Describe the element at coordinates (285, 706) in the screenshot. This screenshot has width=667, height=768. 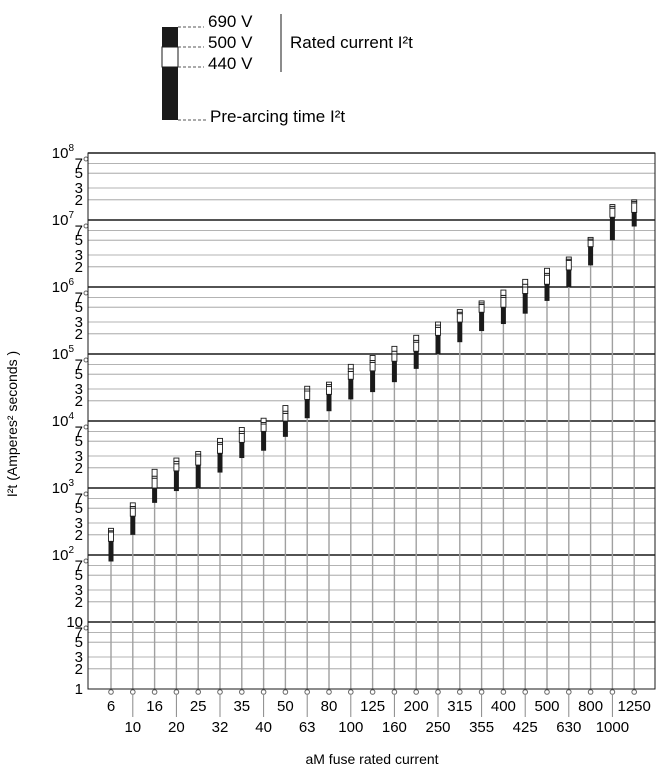
I see `x-tick-label: 50` at that location.